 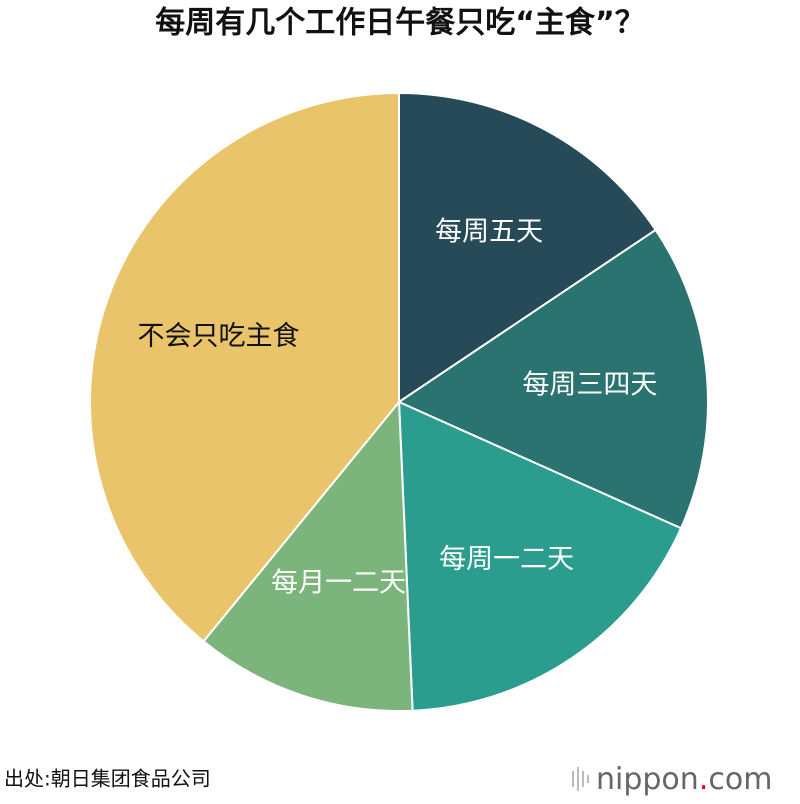 I want to click on slice-label: 每周一二天, so click(x=506, y=559).